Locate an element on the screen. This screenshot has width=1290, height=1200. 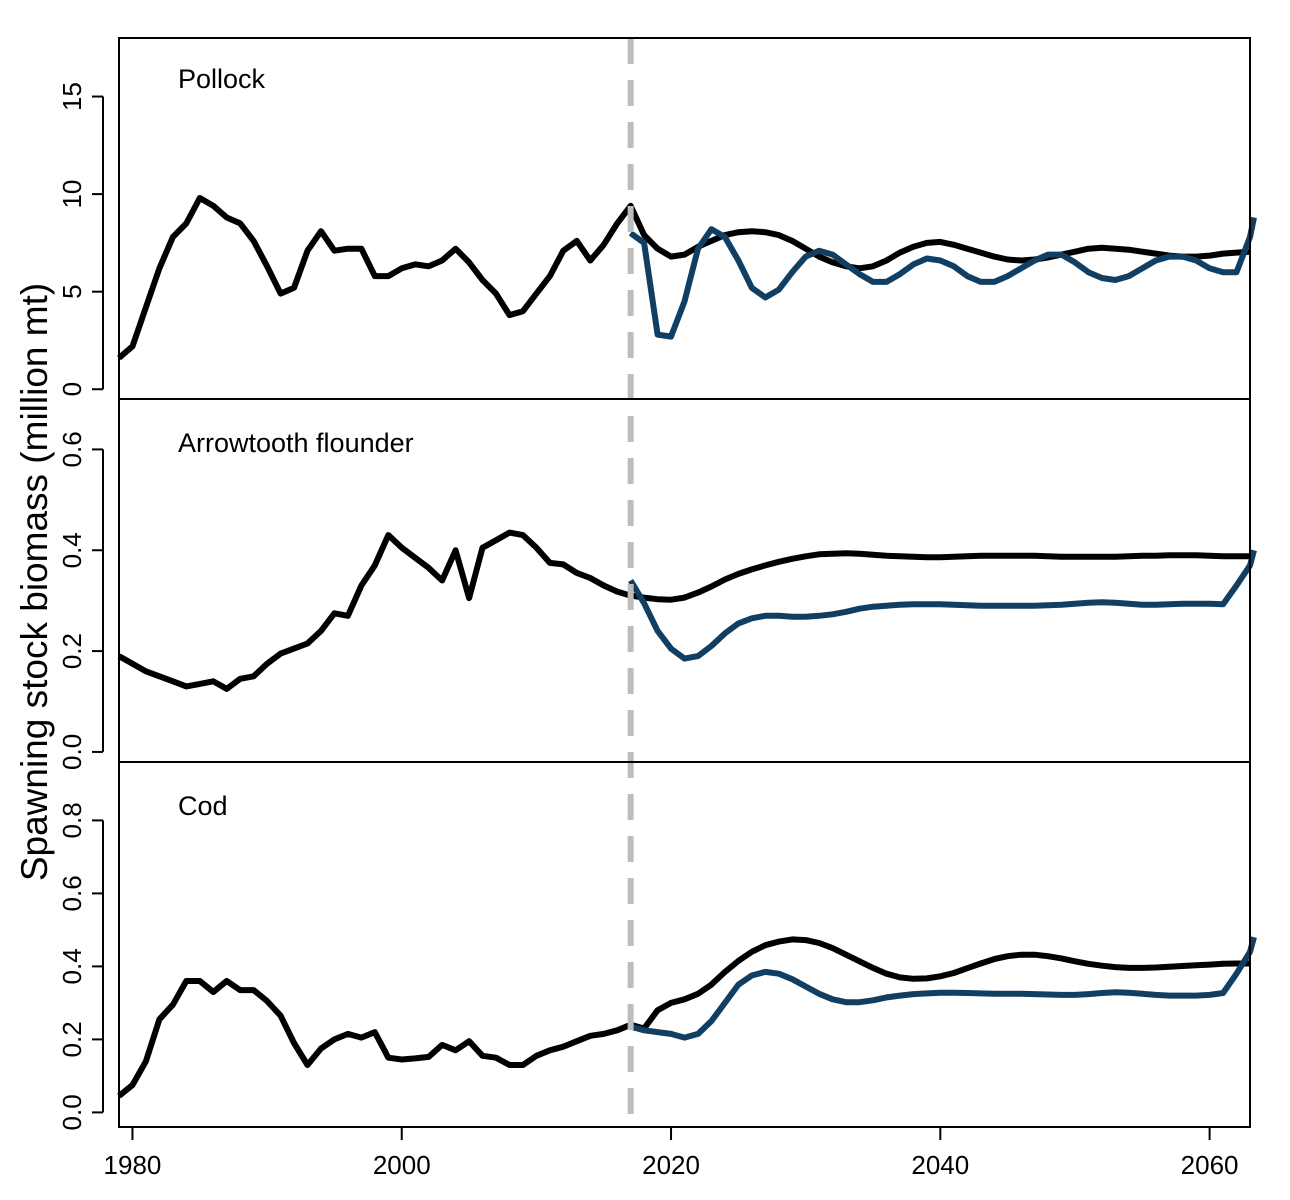
x-tick-label: 1980 is located at coordinates (133, 1165).